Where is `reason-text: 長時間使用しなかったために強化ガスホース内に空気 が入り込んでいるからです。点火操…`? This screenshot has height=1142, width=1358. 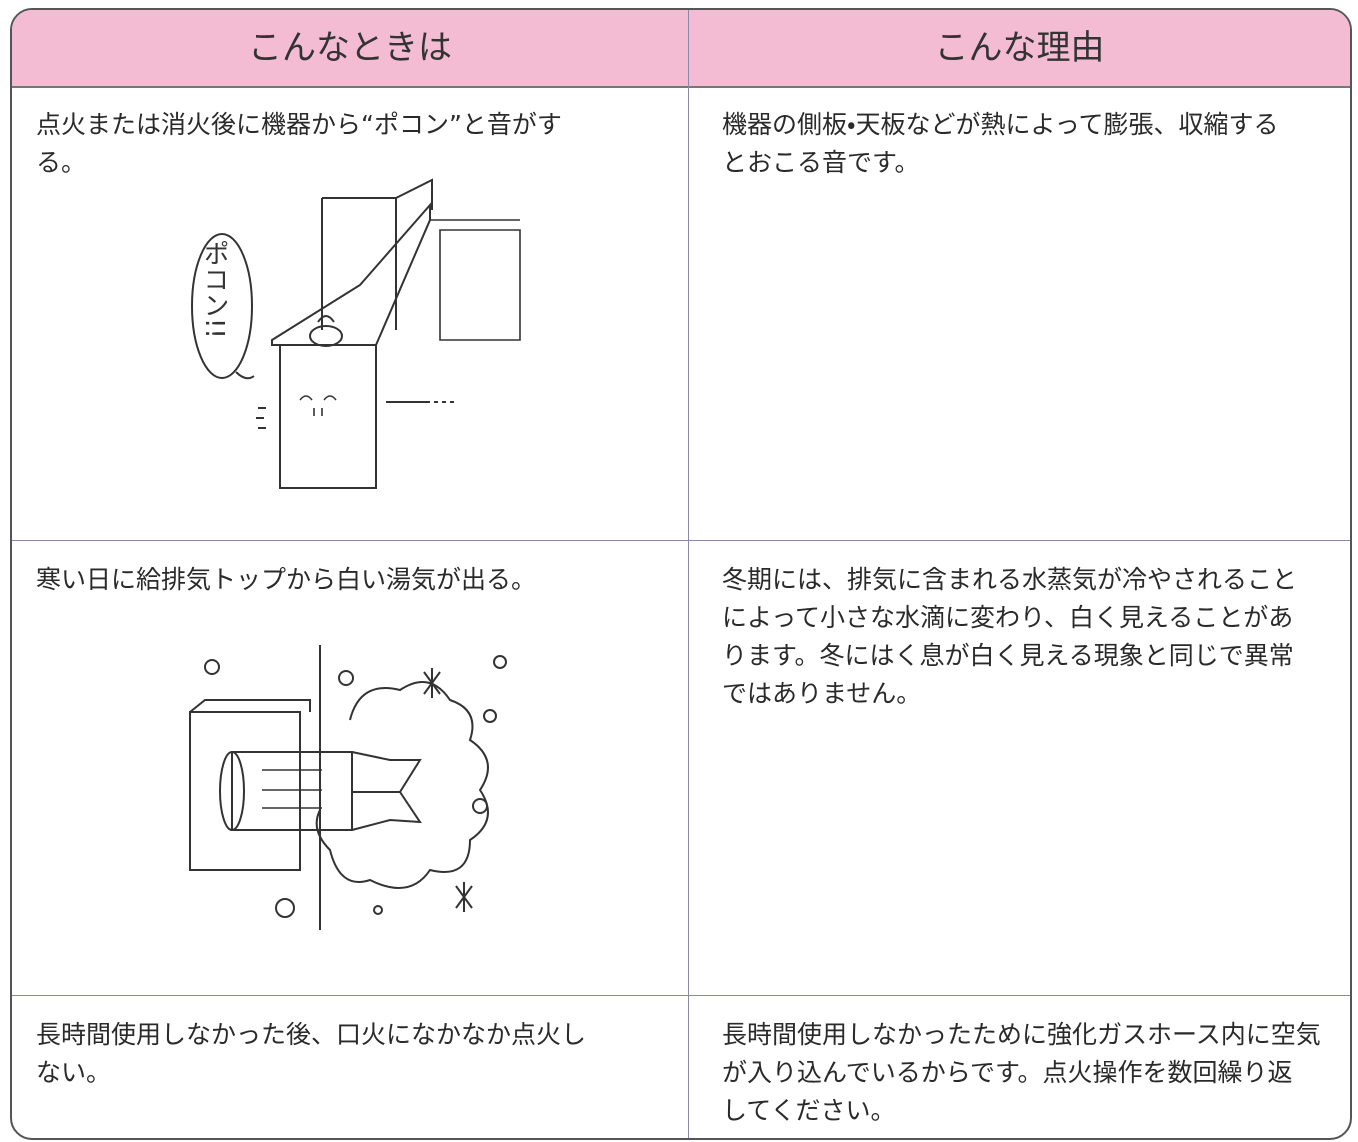 reason-text: 長時間使用しなかったために強化ガスホース内に空気 が入り込んでいるからです。点火操… is located at coordinates (1021, 1073).